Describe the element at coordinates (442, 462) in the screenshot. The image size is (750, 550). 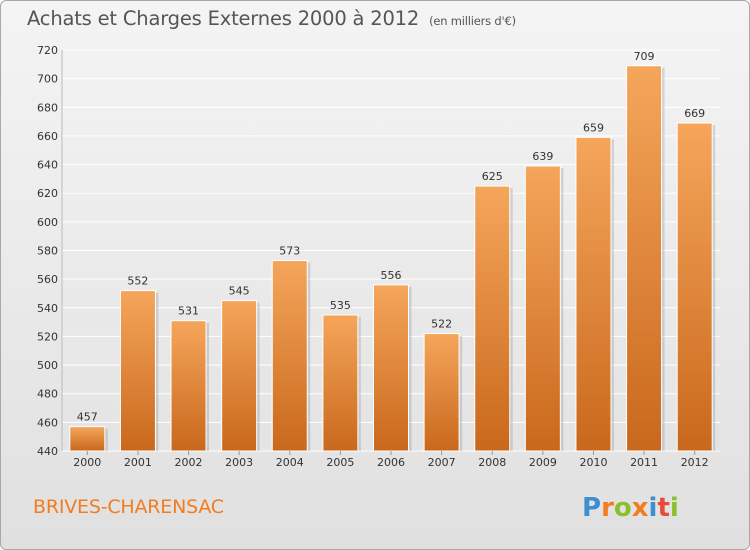
I see `x-tick-label: 2007` at that location.